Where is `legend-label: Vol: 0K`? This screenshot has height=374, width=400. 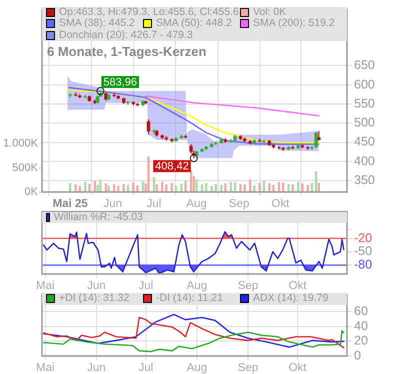 legend-label: Vol: 0K is located at coordinates (269, 12).